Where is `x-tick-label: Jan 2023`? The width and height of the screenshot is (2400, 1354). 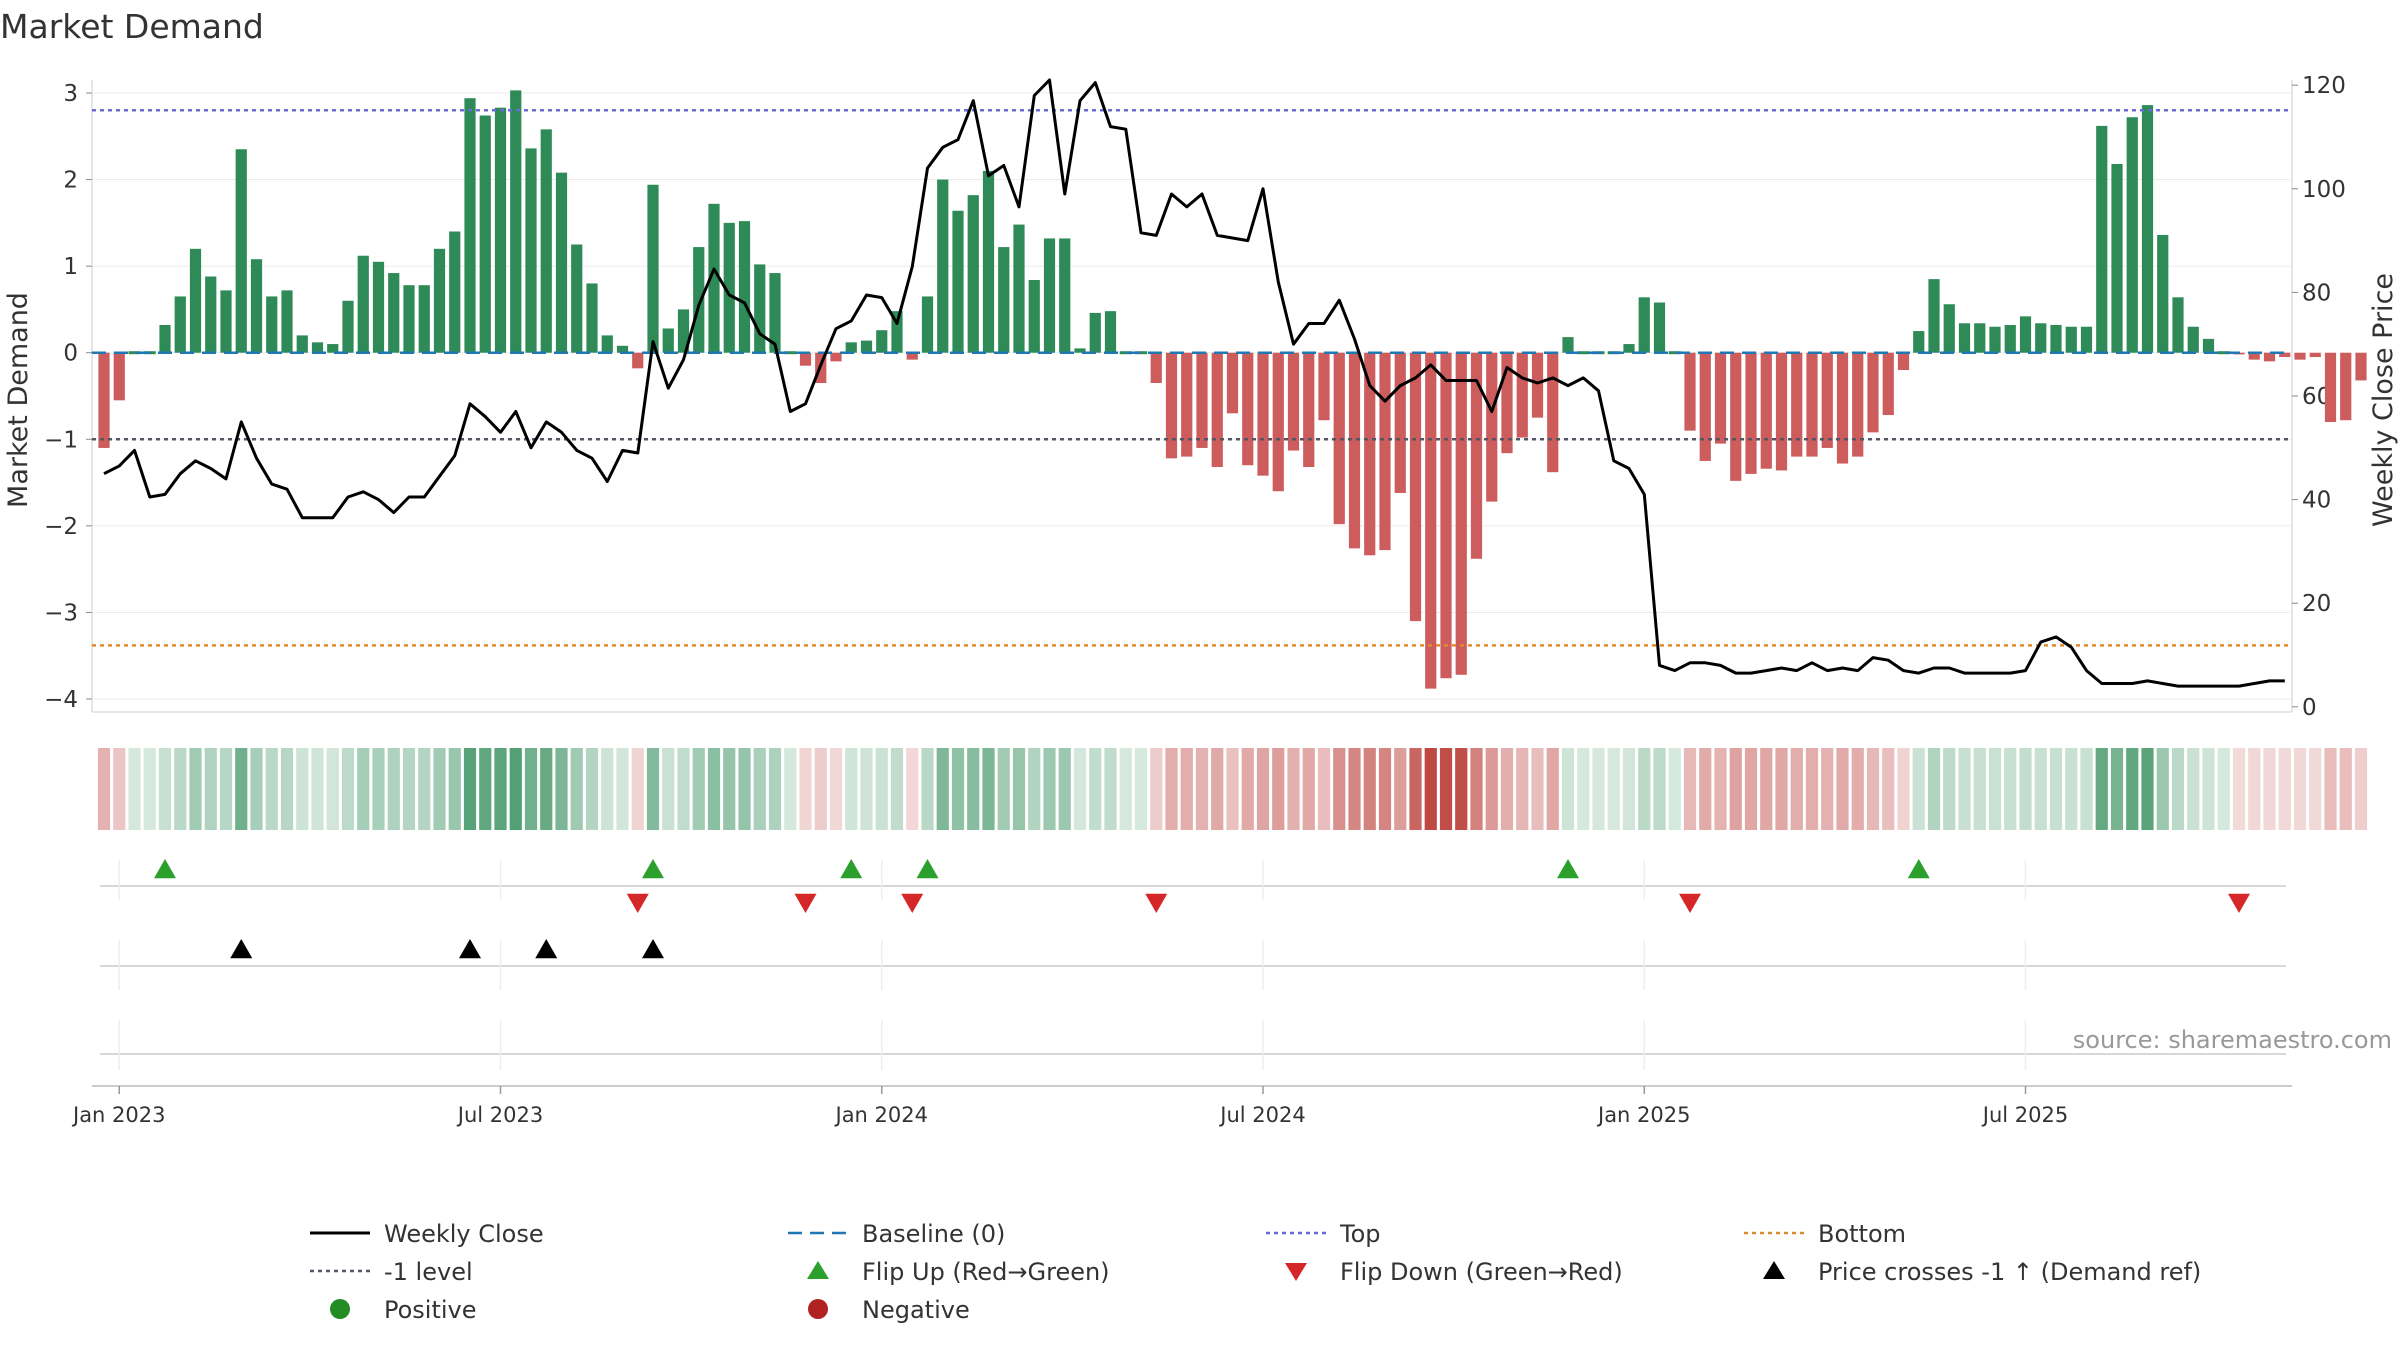
x-tick-label: Jan 2023 is located at coordinates (118, 1115).